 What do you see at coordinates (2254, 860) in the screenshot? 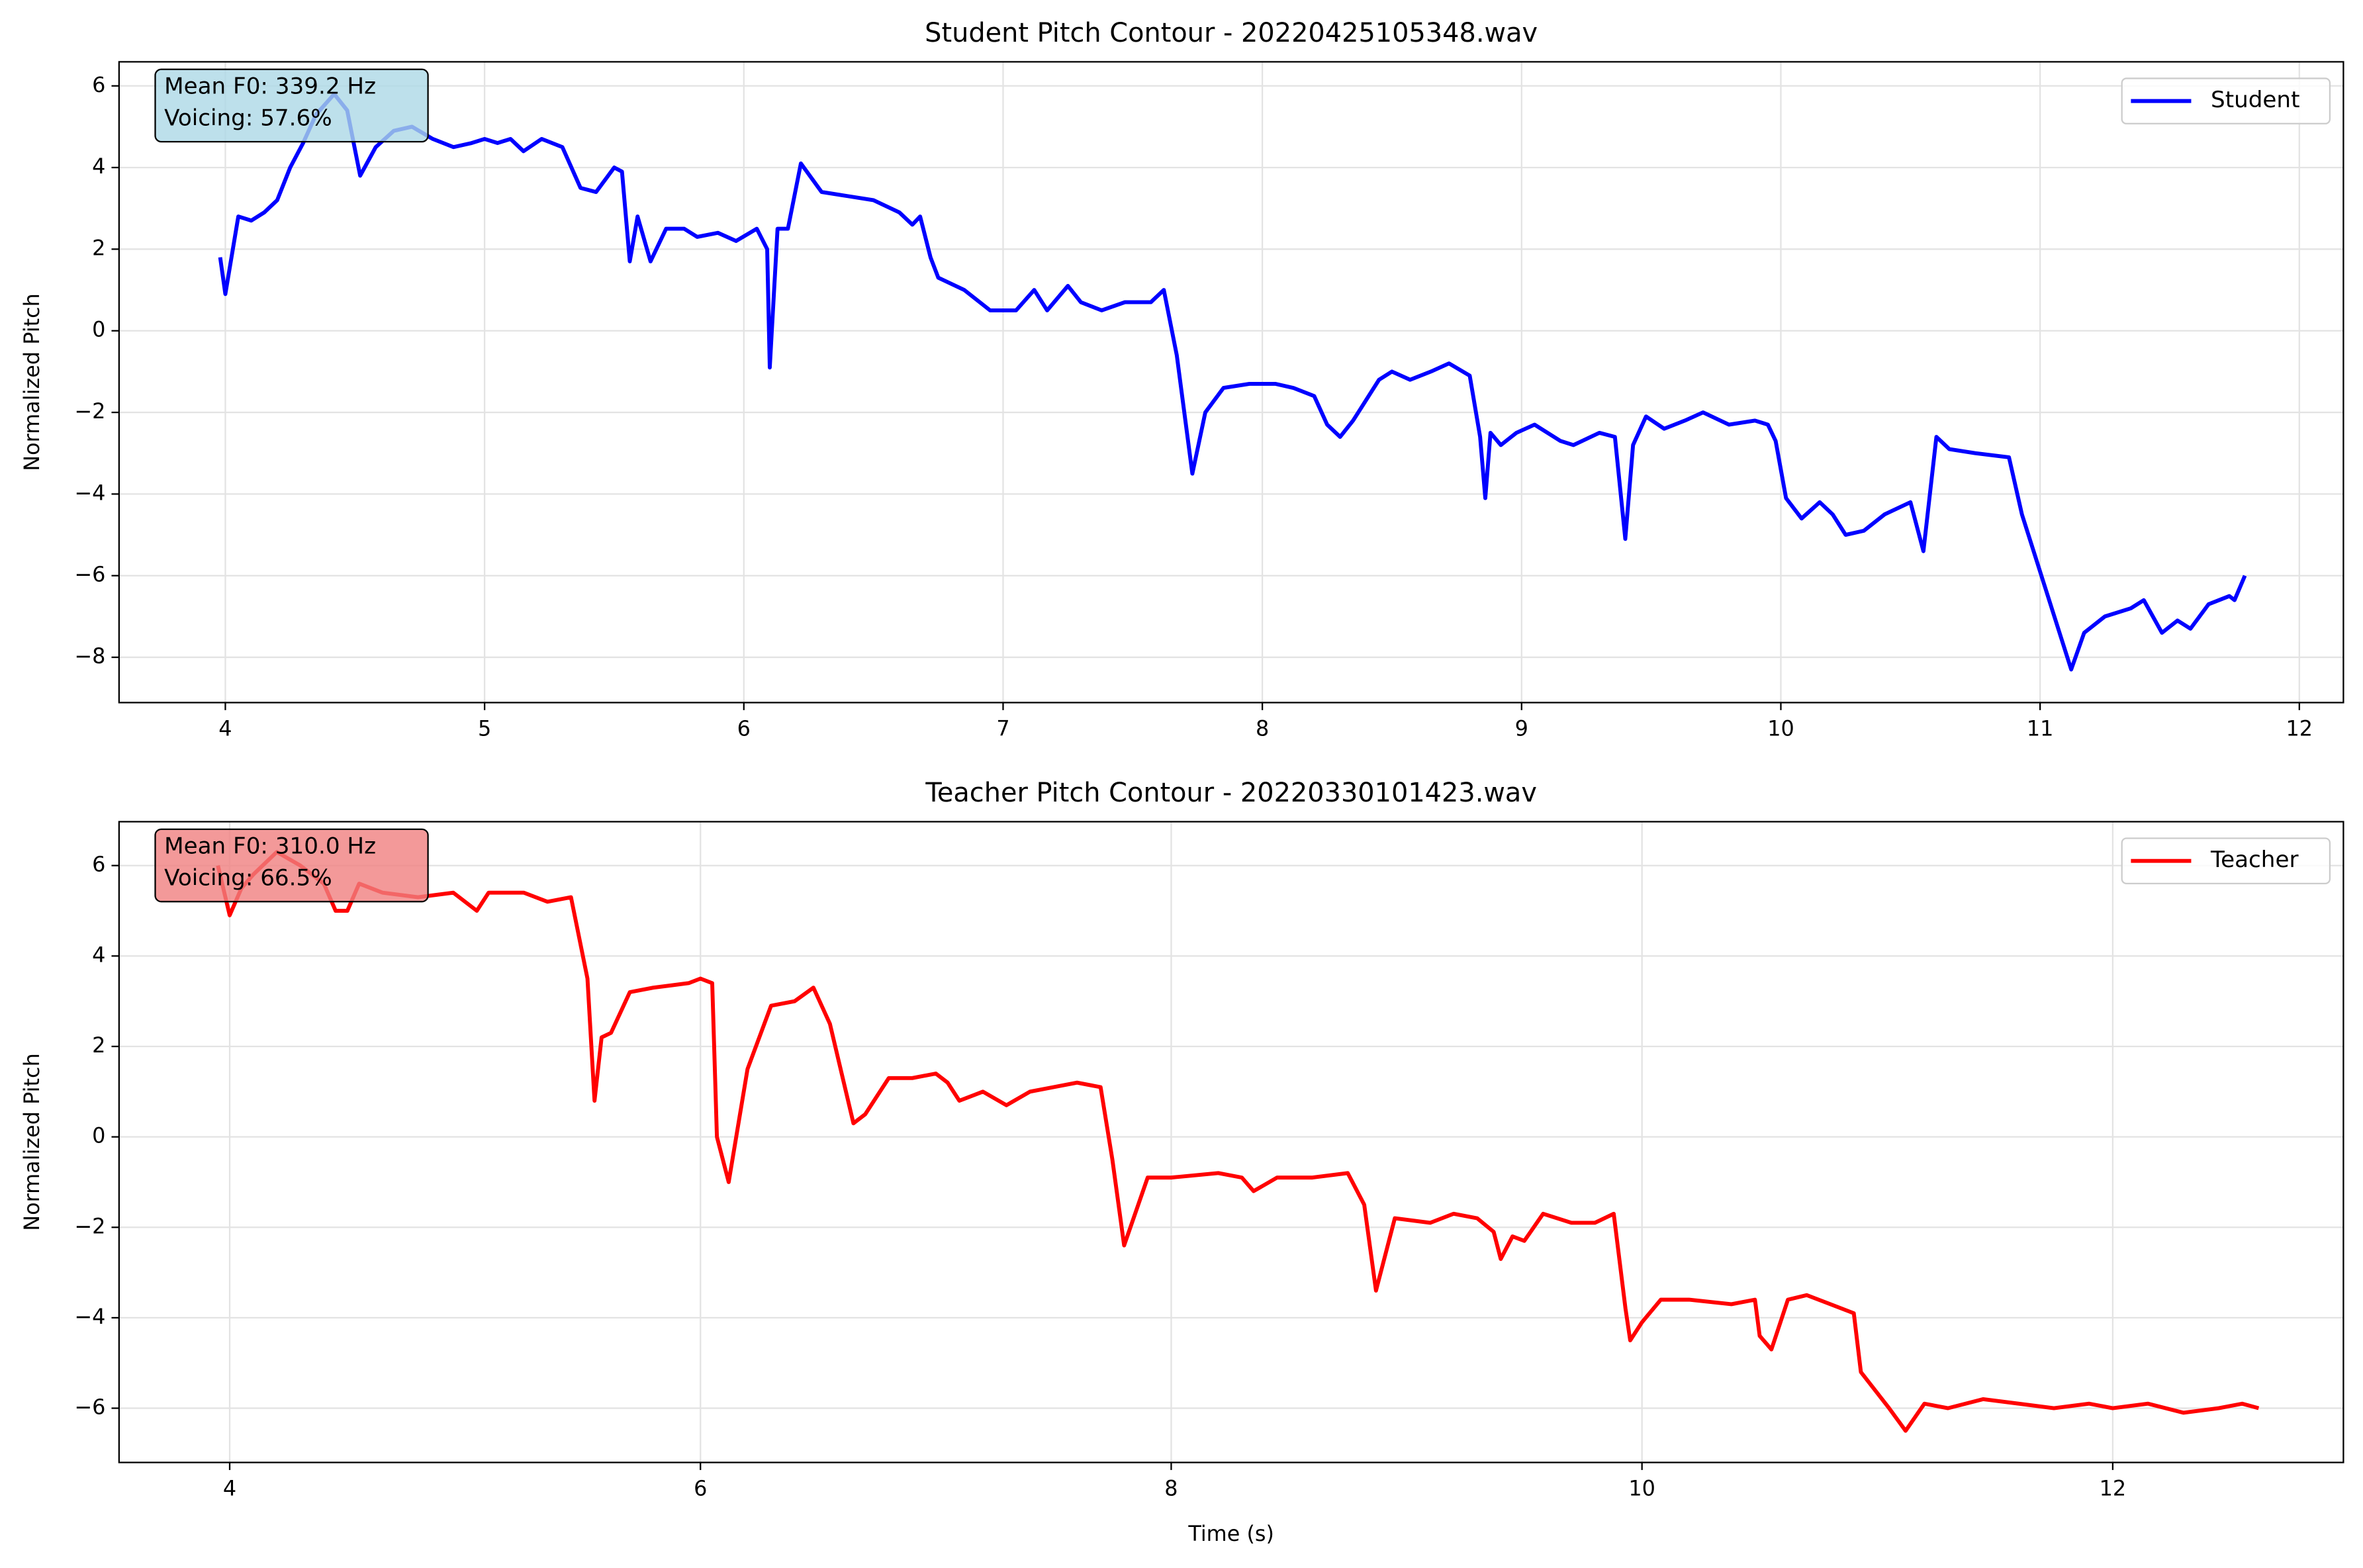
I see `legend-label: Teacher` at bounding box center [2254, 860].